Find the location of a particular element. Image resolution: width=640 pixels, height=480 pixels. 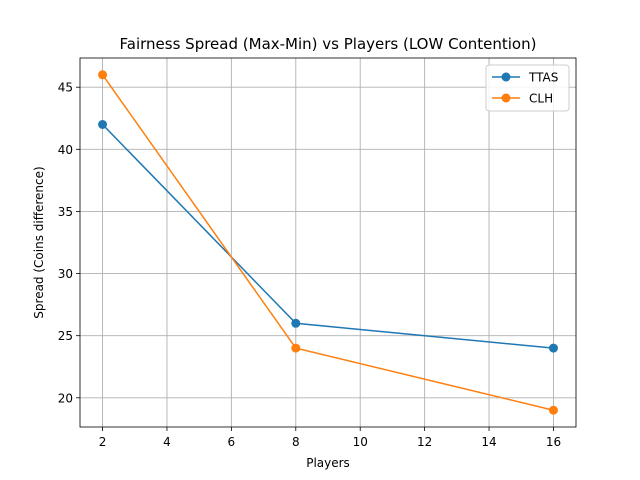

y-tick-label: 45 is located at coordinates (65, 88).